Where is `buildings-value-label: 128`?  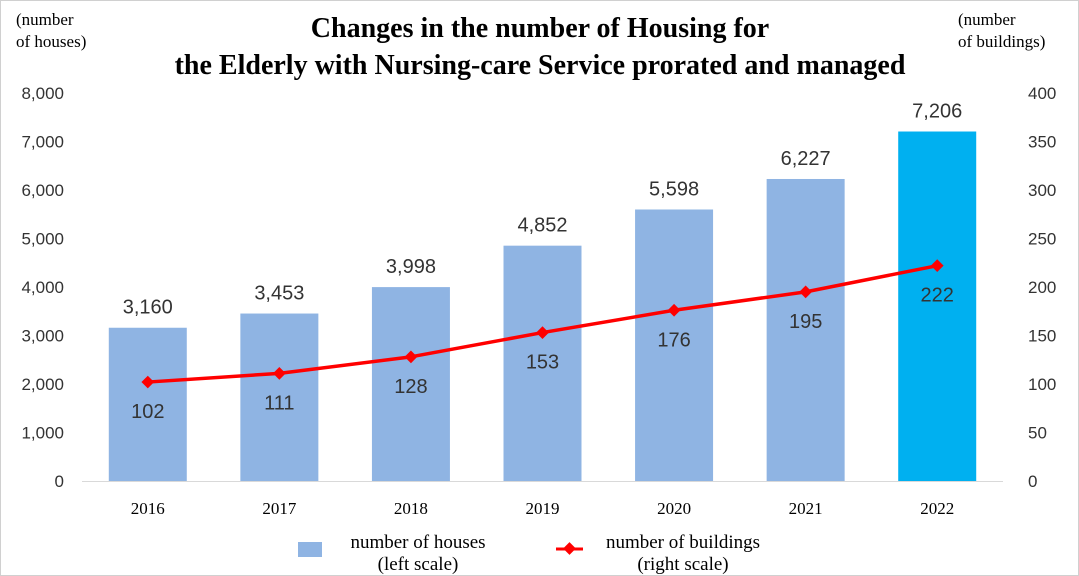
buildings-value-label: 128 is located at coordinates (410, 387).